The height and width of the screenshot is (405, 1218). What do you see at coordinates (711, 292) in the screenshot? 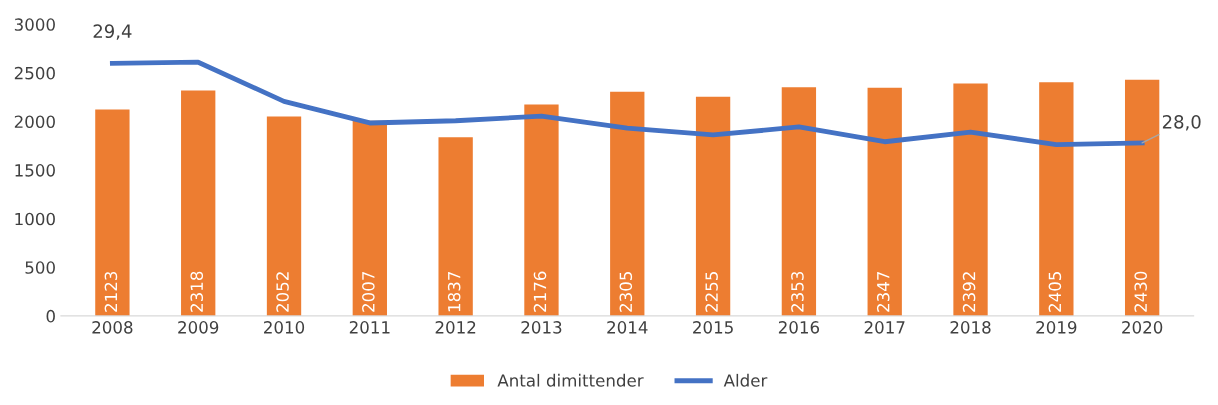
I see `data-label: 2255` at bounding box center [711, 292].